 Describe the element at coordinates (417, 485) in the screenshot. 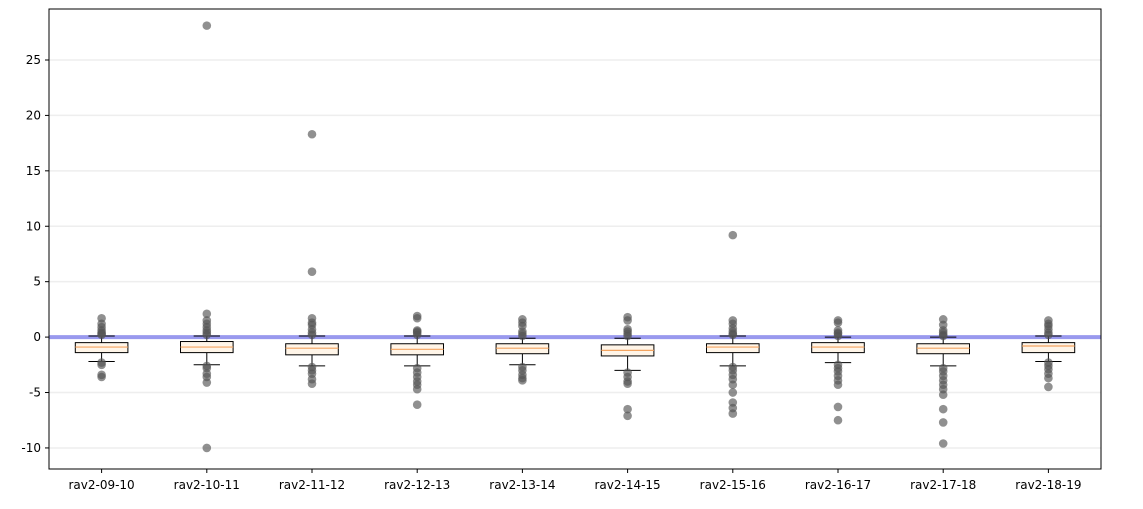

I see `x-tick-label: rav2-12-13` at that location.